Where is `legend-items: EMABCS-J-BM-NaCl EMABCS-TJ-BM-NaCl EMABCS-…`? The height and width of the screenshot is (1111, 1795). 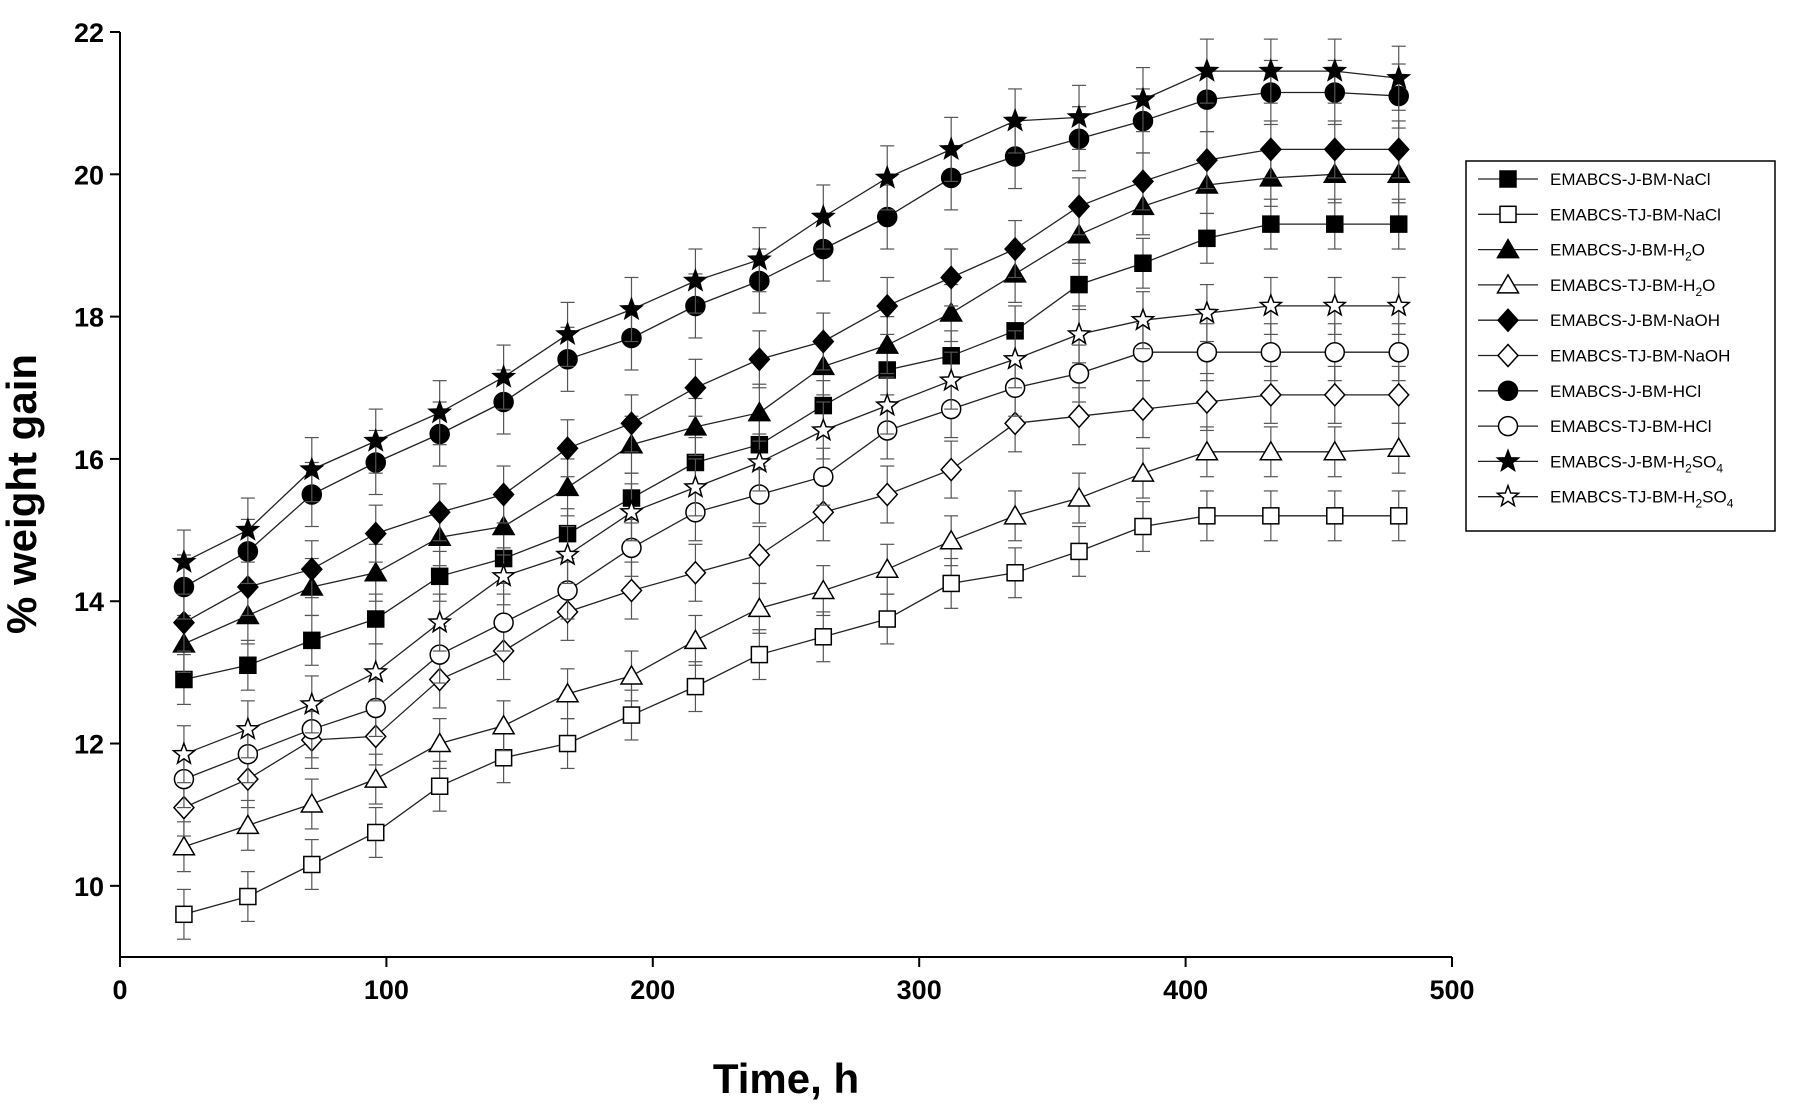
legend-items: EMABCS-J-BM-NaCl EMABCS-TJ-BM-NaCl EMABCS-… is located at coordinates (1606, 340).